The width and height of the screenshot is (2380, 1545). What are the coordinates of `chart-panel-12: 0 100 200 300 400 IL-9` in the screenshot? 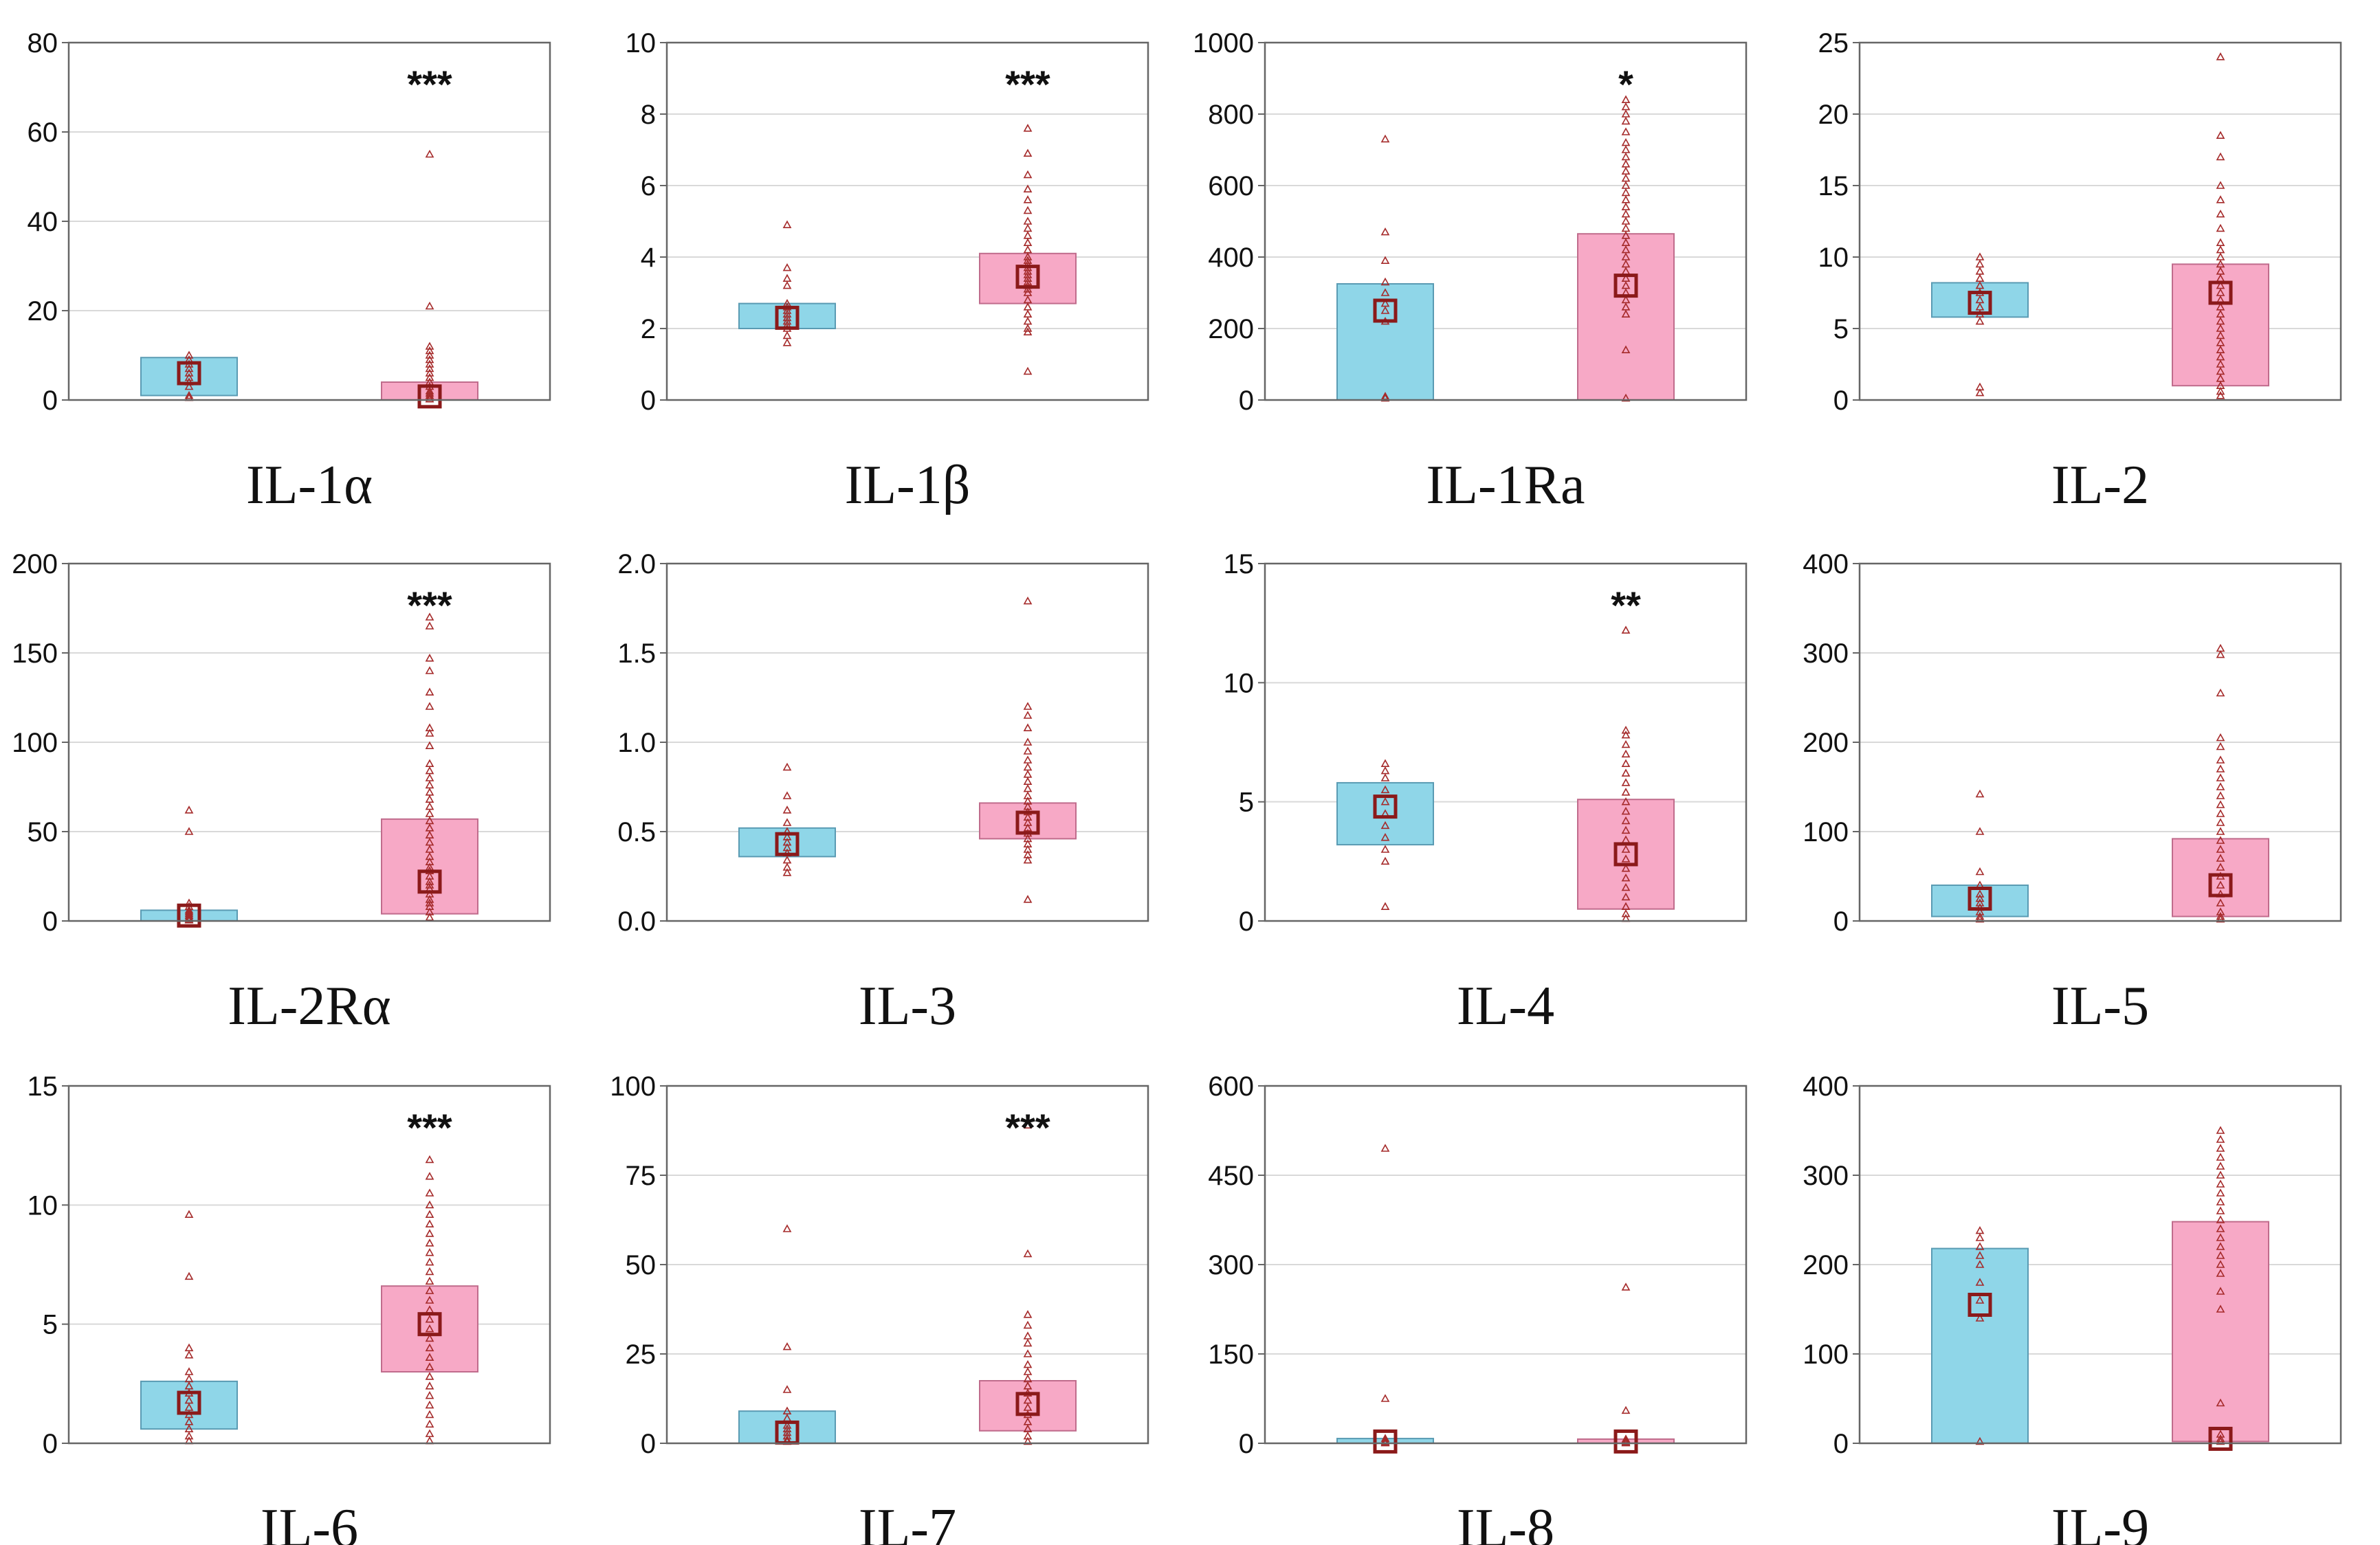 It's located at (2072, 1308).